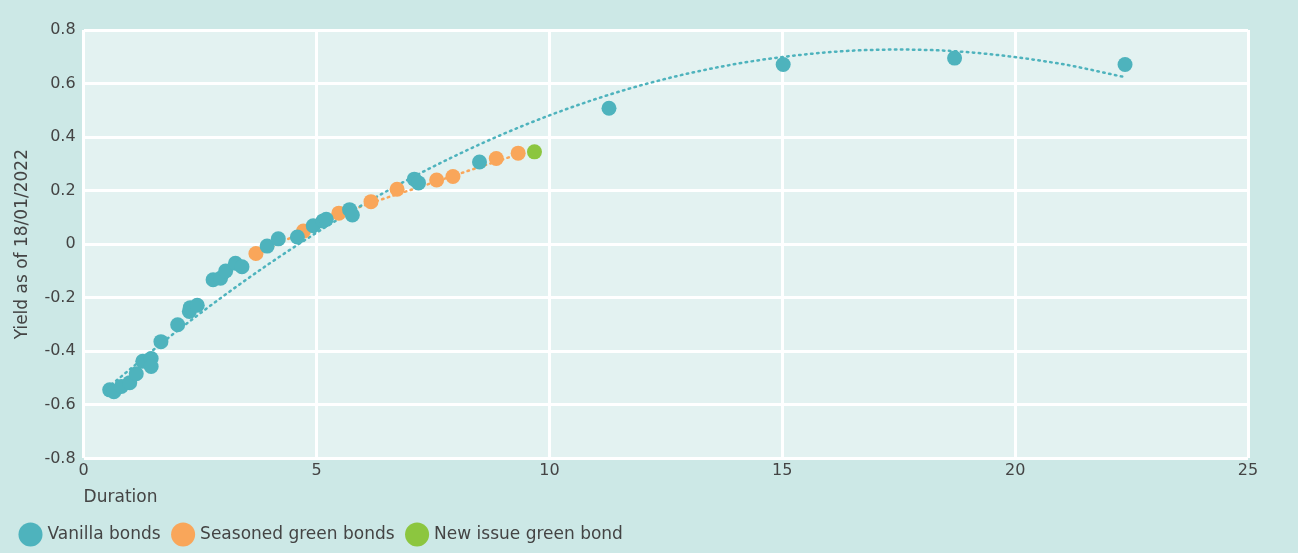 The width and height of the screenshot is (1298, 553). Describe the element at coordinates (60, 404) in the screenshot. I see `y-tick-label: -0.6` at that location.